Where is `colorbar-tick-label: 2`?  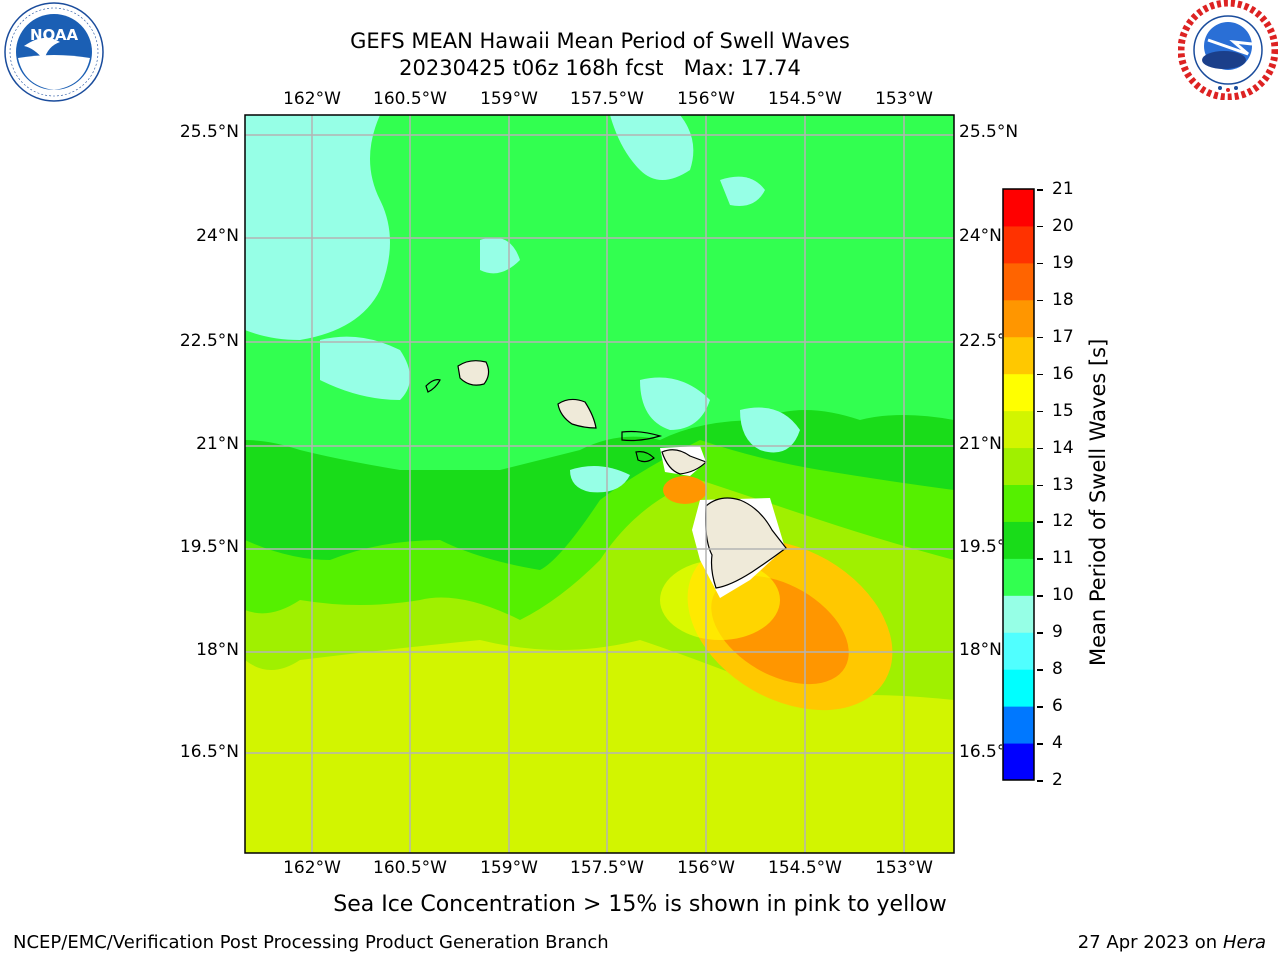 colorbar-tick-label: 2 is located at coordinates (1057, 780).